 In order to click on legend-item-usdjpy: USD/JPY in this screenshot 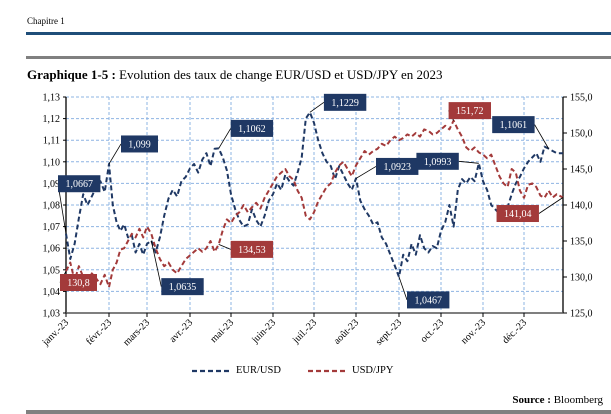, I will do `click(350, 370)`.